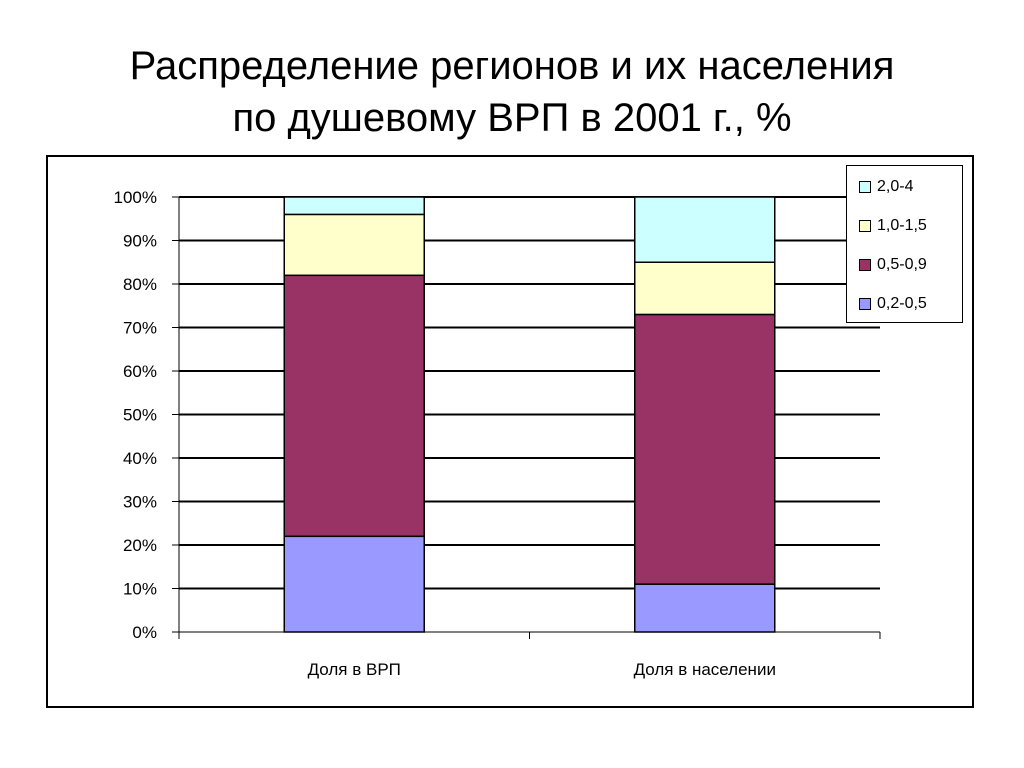 This screenshot has height=768, width=1024. I want to click on y-tick-label: 80%, so click(140, 284).